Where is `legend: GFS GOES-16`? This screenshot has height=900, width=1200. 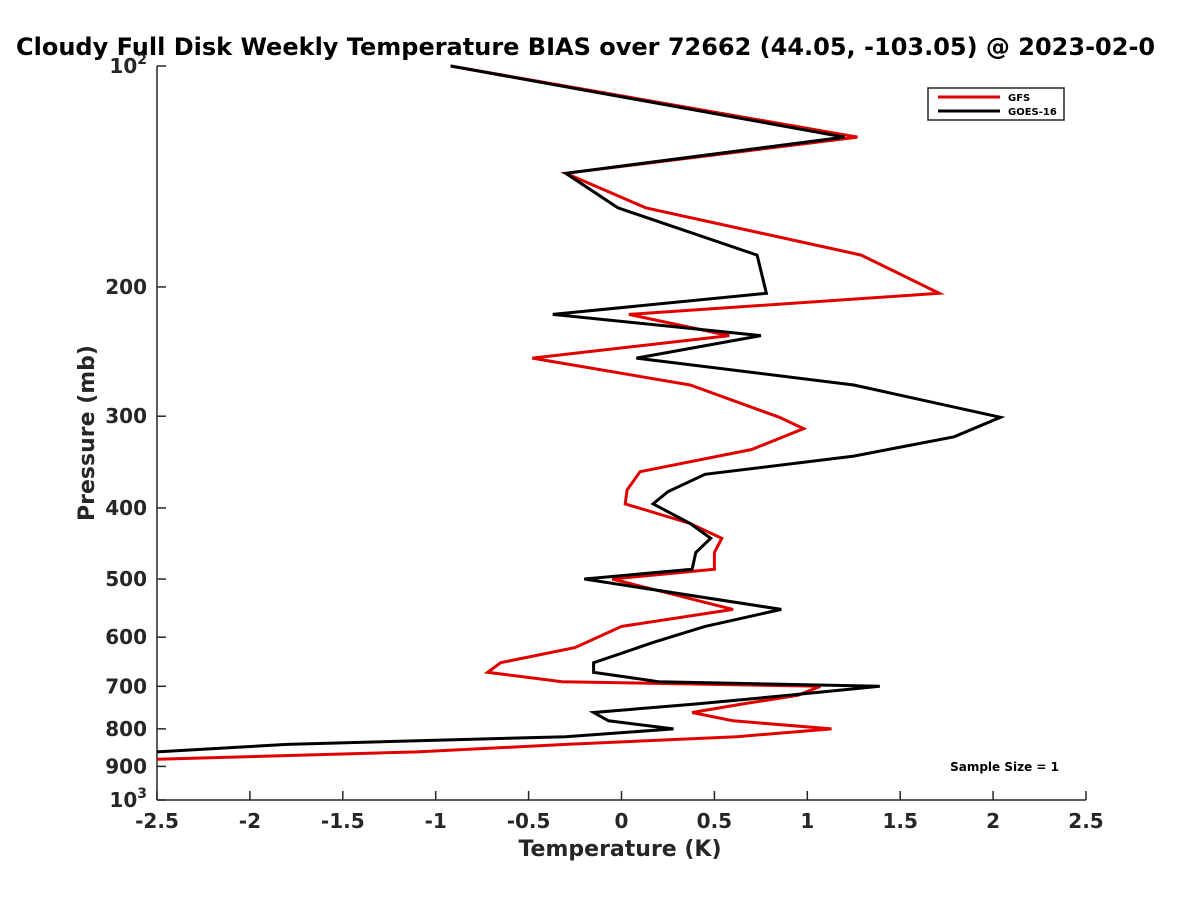
legend: GFS GOES-16 is located at coordinates (996, 104).